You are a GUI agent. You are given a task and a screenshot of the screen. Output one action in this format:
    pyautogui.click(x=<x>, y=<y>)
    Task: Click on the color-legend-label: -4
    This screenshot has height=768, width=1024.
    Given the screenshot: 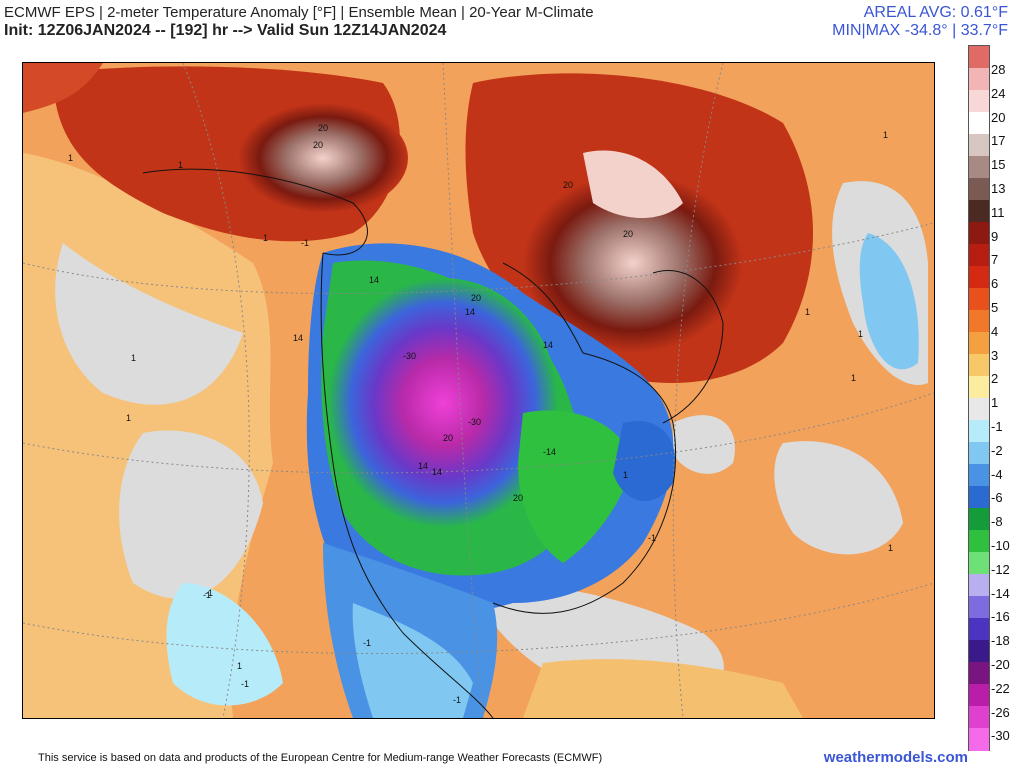 What is the action you would take?
    pyautogui.click(x=997, y=474)
    